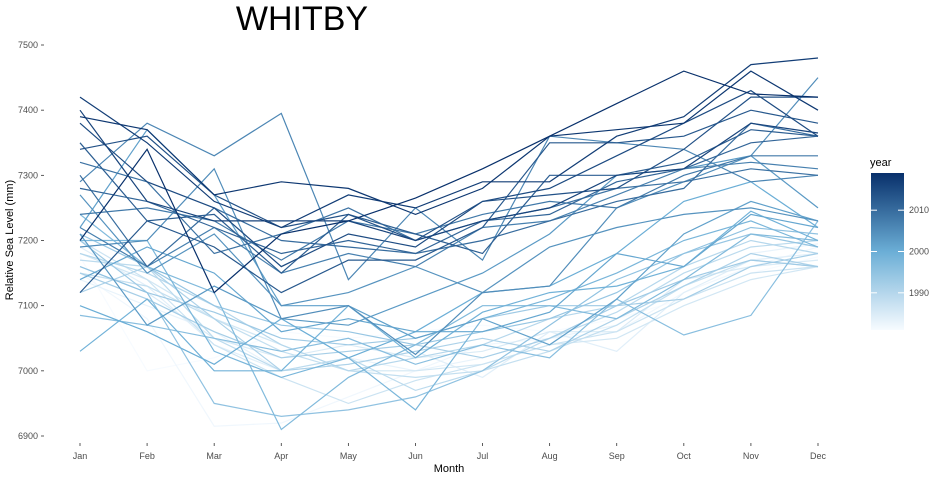 This screenshot has width=940, height=480. I want to click on x-axis: Jan Feb Mar Apr May Jun Jul Aug Sep Oct Nov Dec, so click(450, 452).